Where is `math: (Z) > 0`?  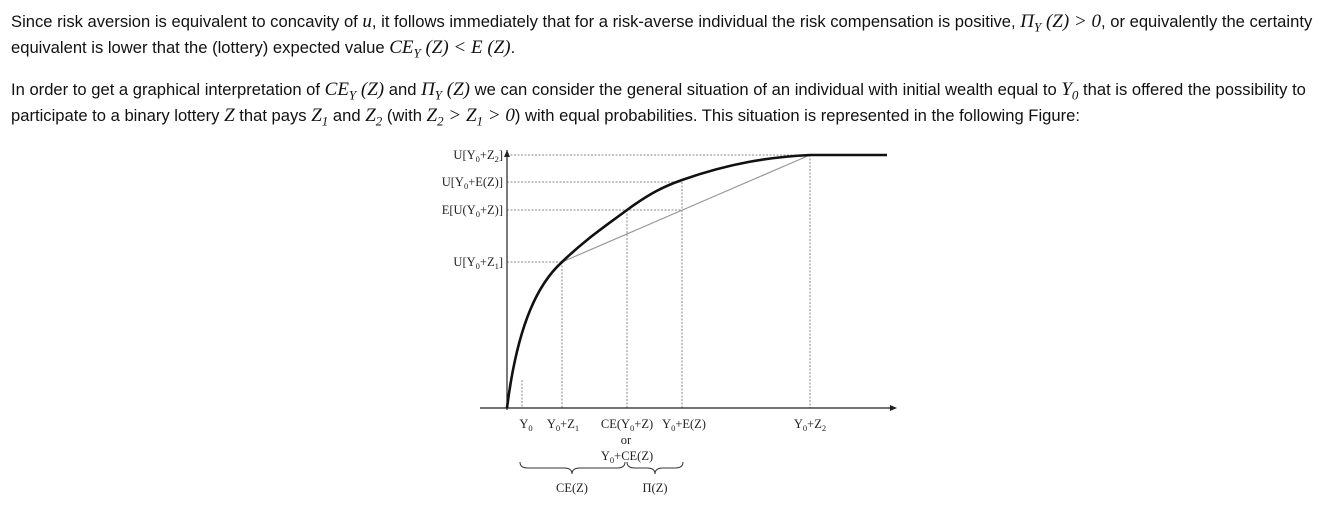 math: (Z) > 0 is located at coordinates (1071, 21).